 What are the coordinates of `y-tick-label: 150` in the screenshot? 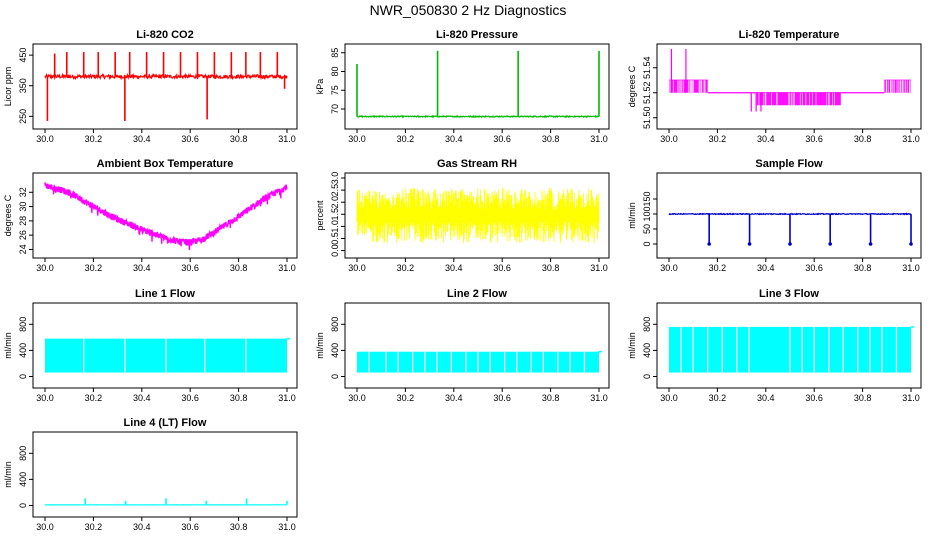 It's located at (647, 198).